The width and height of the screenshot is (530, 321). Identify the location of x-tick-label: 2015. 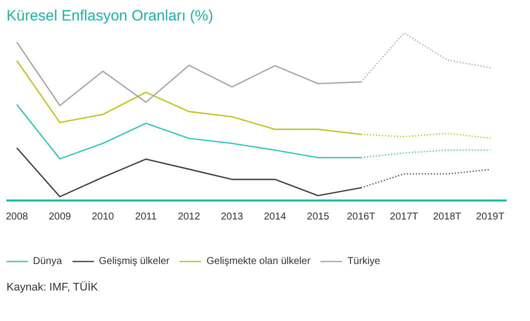
(318, 216).